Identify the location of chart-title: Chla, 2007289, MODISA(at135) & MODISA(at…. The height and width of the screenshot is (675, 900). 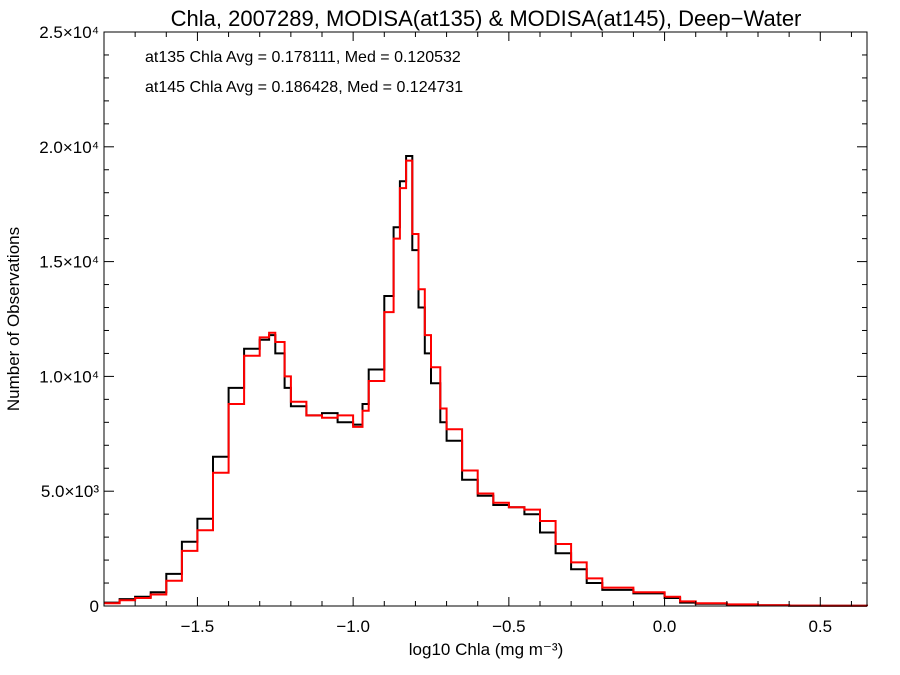
(486, 18).